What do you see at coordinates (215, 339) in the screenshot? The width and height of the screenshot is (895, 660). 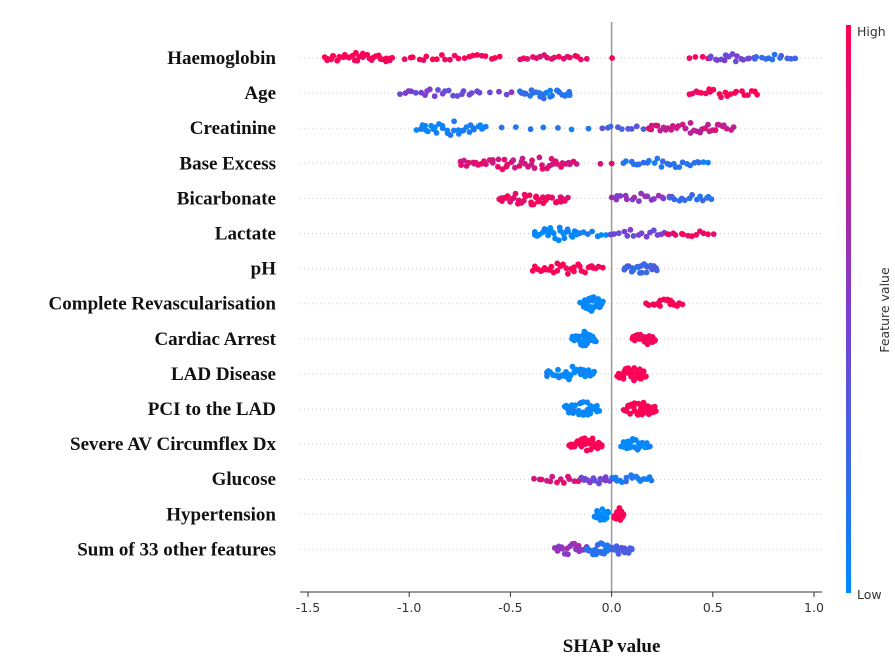 I see `feature-label: Cardiac Arrest` at bounding box center [215, 339].